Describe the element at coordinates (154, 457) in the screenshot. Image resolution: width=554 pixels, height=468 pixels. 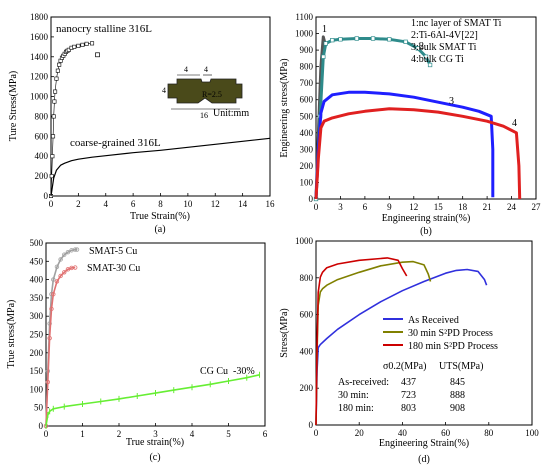
I see `panel-c-label: (c)` at that location.